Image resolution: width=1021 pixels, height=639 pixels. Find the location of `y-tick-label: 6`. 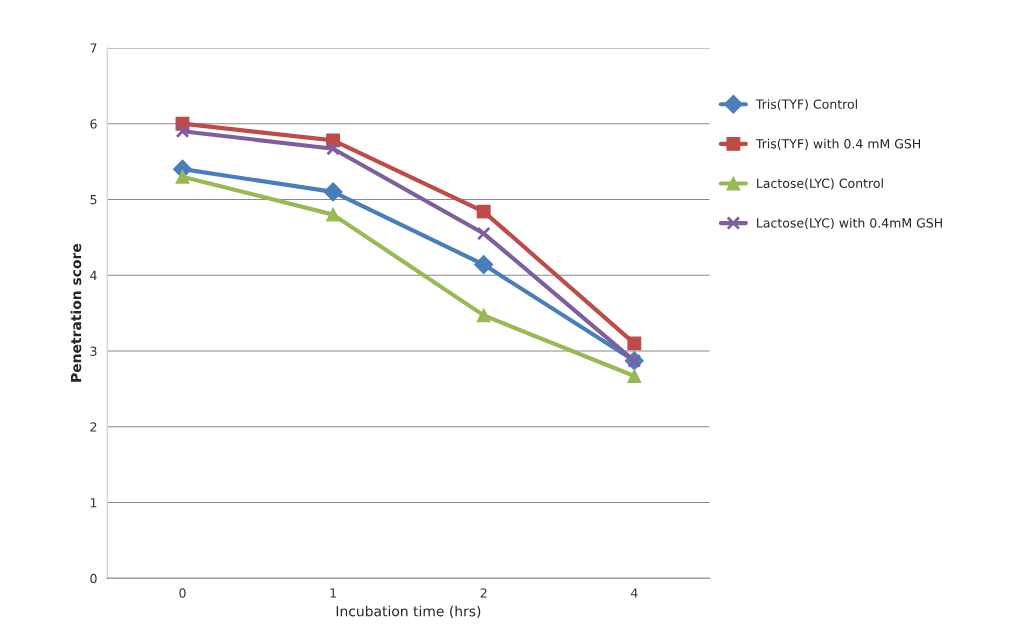

y-tick-label: 6 is located at coordinates (93, 124).